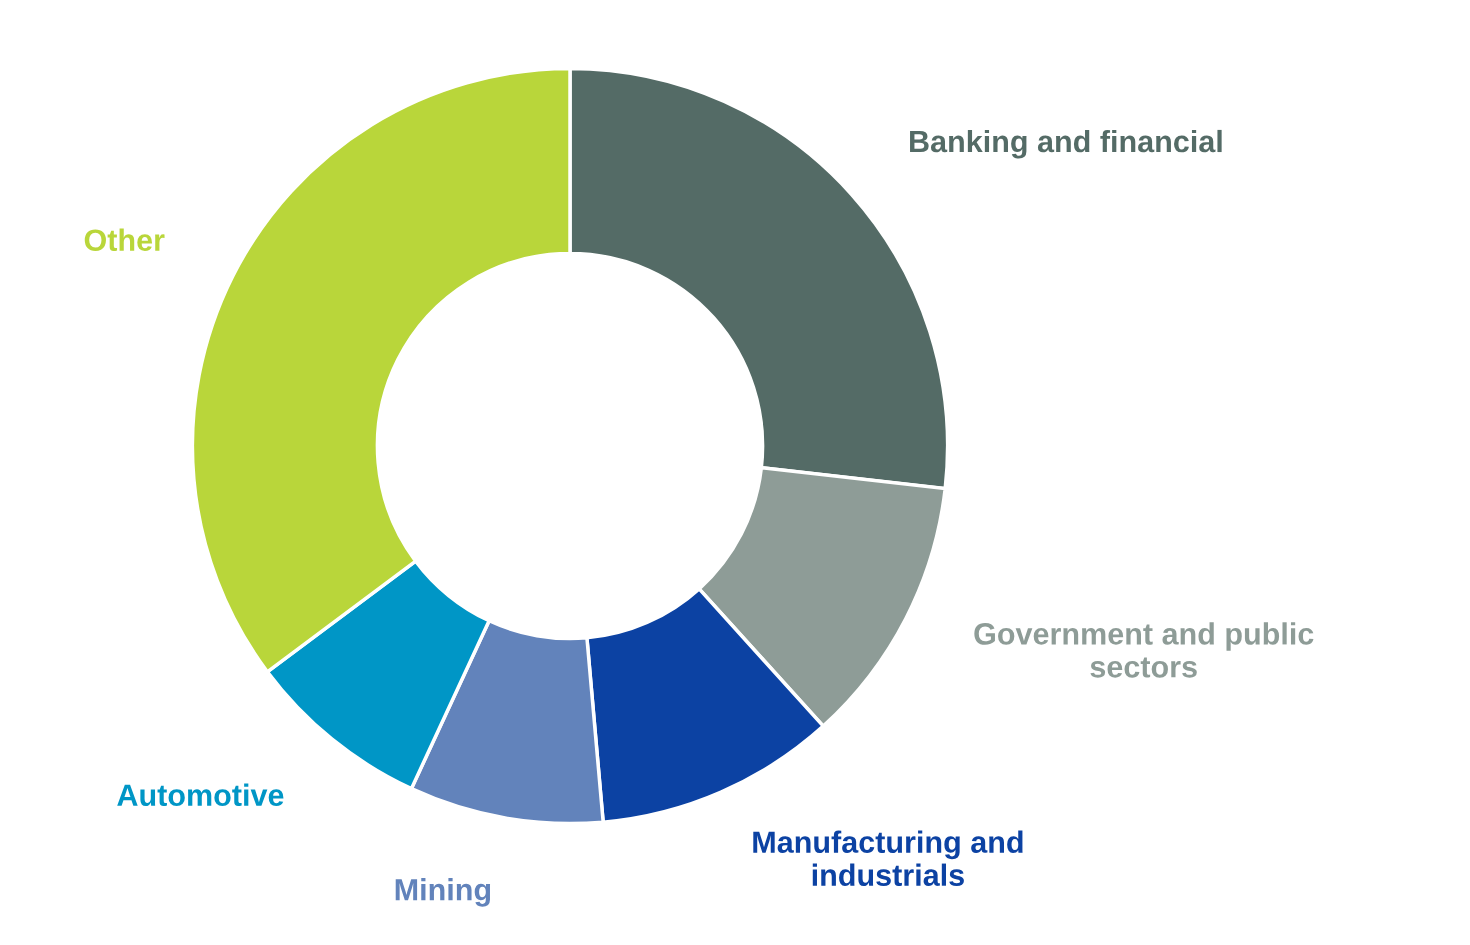 The image size is (1470, 945). I want to click on slice-label: Government and public sectors, so click(1144, 650).